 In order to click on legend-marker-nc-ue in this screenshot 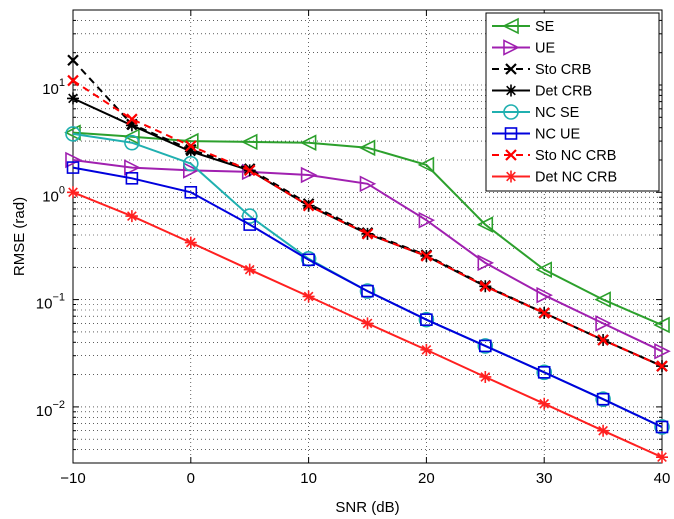, I will do `click(511, 133)`.